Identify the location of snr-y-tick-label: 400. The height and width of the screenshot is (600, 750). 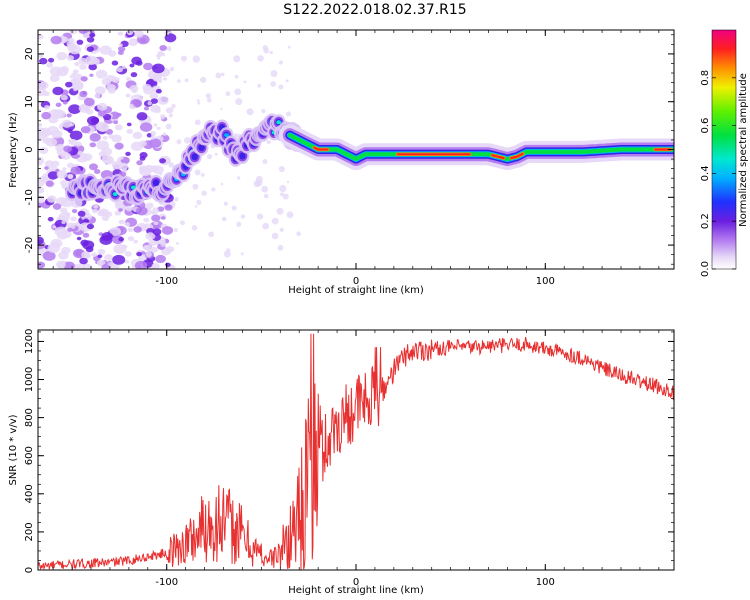
(29, 493).